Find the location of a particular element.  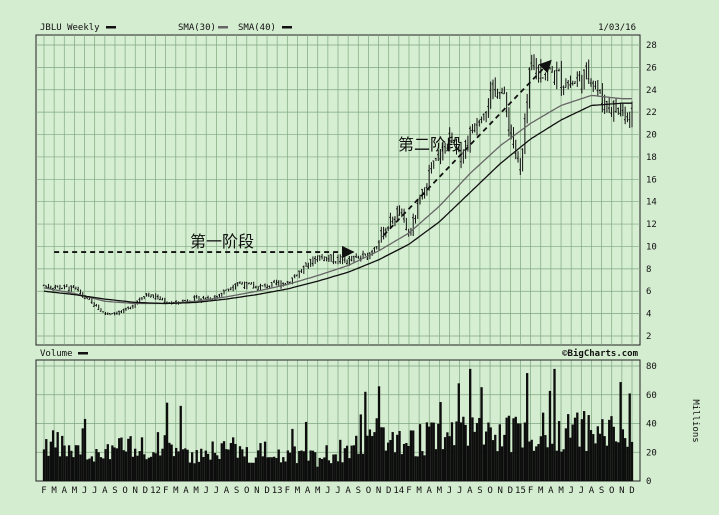

price-y-tick-label: 16 is located at coordinates (651, 180).